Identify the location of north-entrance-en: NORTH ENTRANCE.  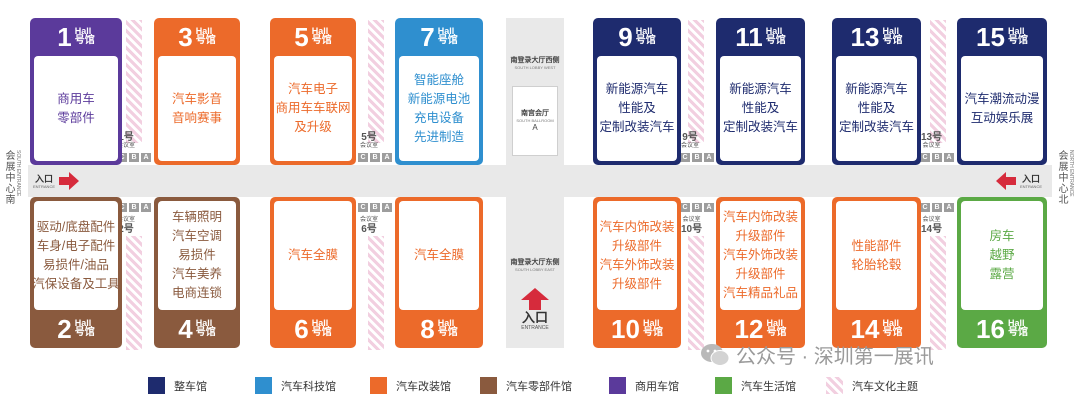
(1071, 173).